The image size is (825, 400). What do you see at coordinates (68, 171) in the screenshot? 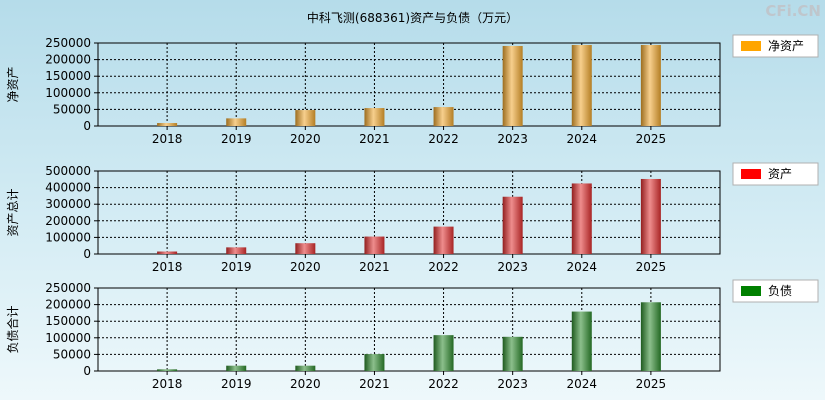
I see `y-tick-label: 500000` at bounding box center [68, 171].